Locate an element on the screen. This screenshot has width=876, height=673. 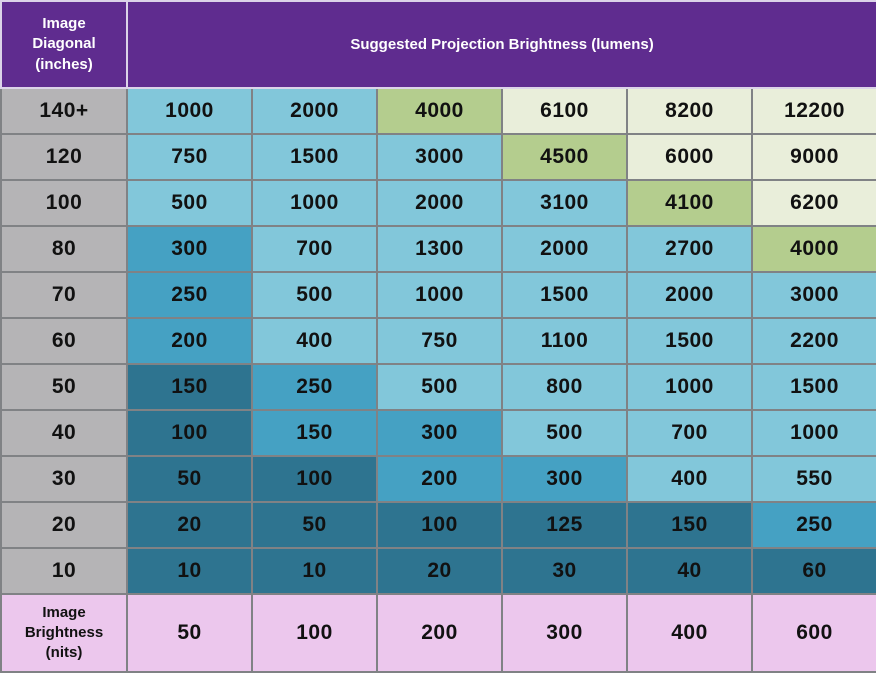
row-header-diagonal: 70 is located at coordinates (64, 295).